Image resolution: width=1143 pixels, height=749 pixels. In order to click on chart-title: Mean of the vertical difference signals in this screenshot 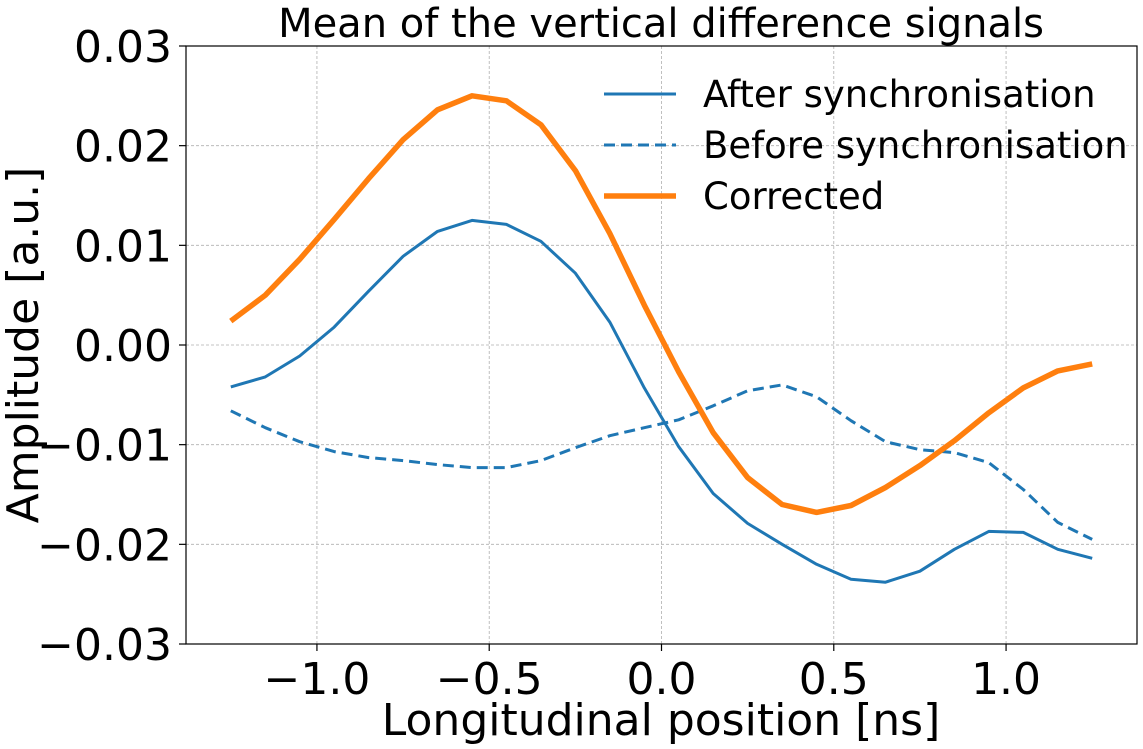, I will do `click(661, 24)`.